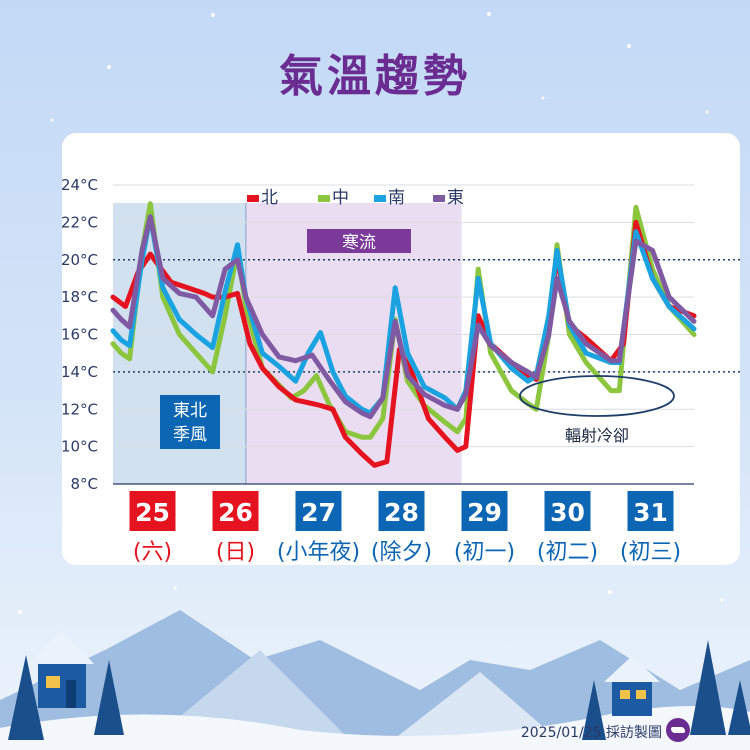 This screenshot has height=750, width=750. What do you see at coordinates (340, 198) in the screenshot?
I see `legend-label-central: 中` at bounding box center [340, 198].